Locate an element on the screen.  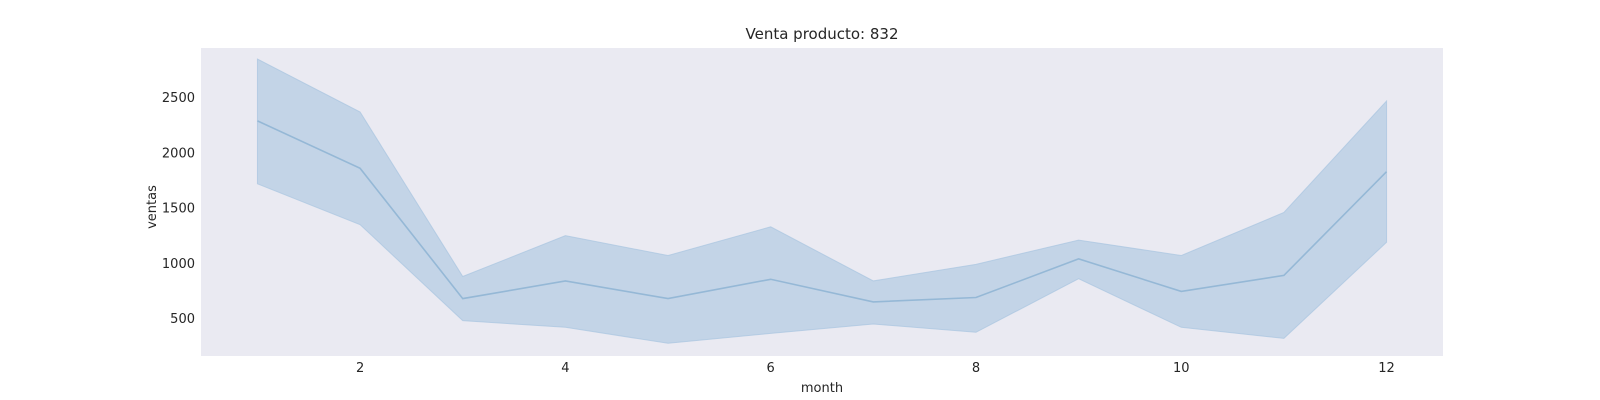
y-tick-labels: 500 1000 1500 2000 2500 is located at coordinates (178, 209).